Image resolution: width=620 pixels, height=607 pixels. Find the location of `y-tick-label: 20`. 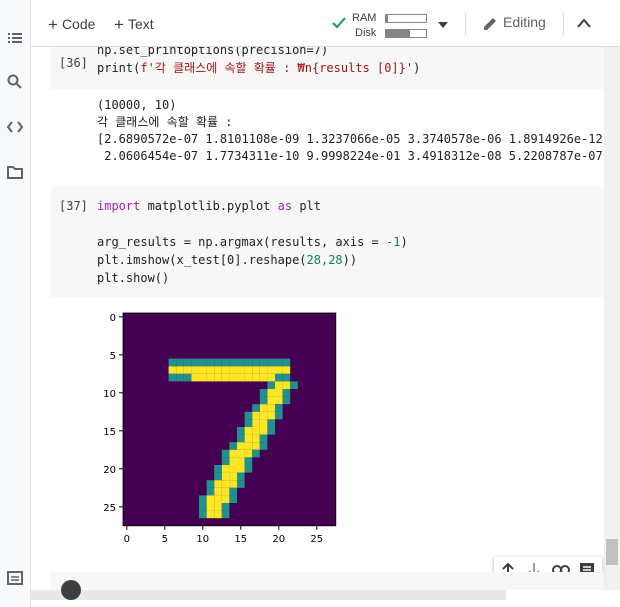

y-tick-label: 20 is located at coordinates (109, 470).